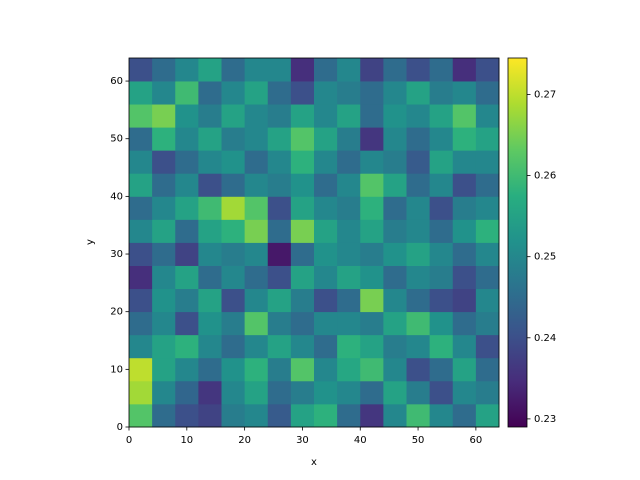  Describe the element at coordinates (116, 196) in the screenshot. I see `y-tick-label: 40` at that location.